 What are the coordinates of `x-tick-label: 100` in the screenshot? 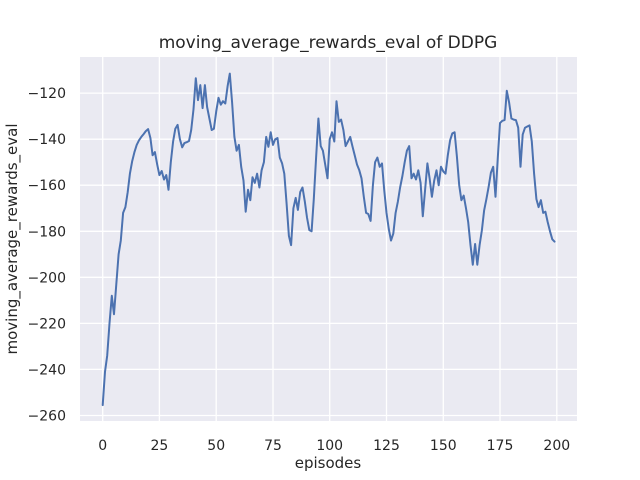 It's located at (329, 446).